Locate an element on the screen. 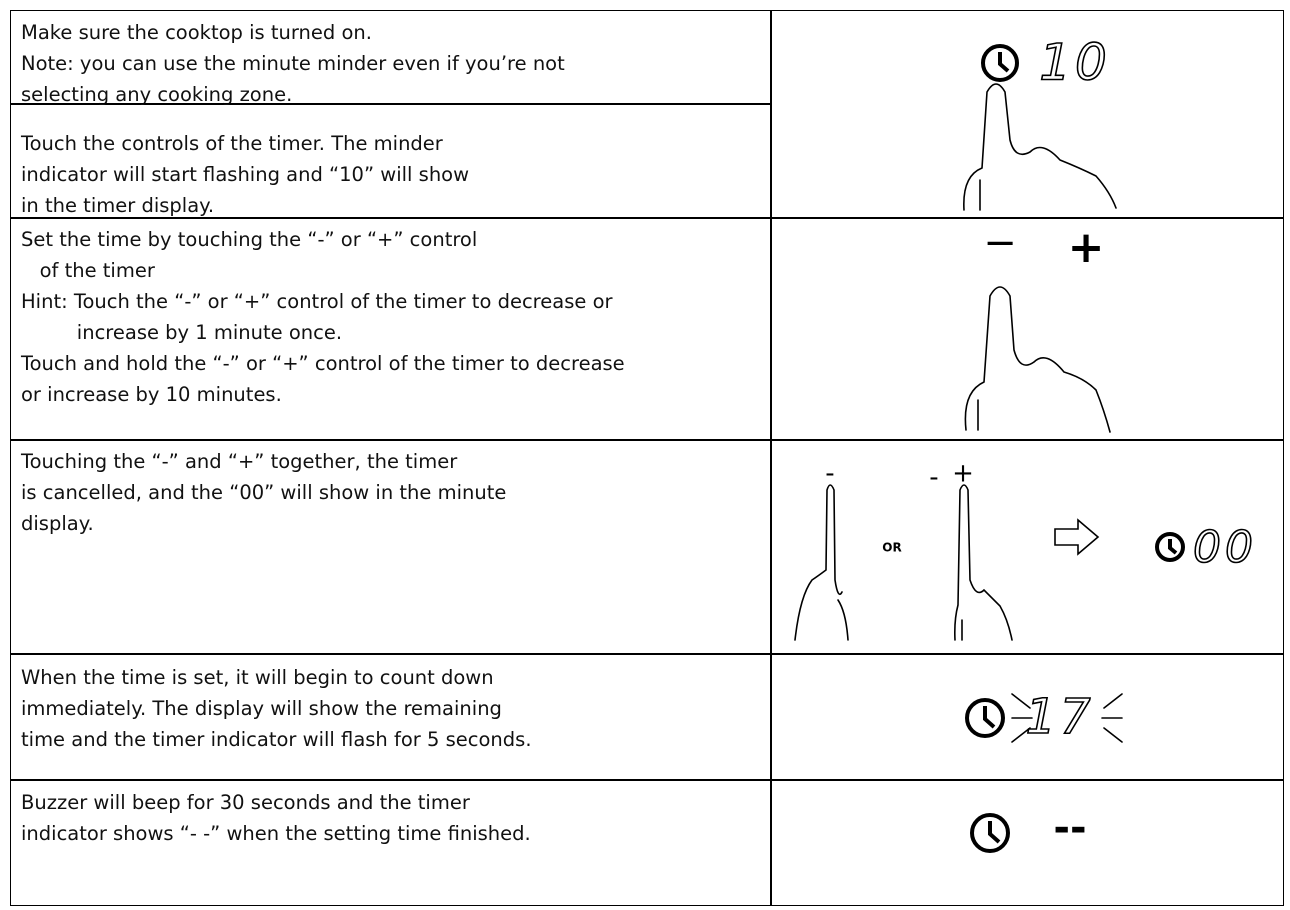  text-line: Make sure the cooktop is turned on. is located at coordinates (196, 32).